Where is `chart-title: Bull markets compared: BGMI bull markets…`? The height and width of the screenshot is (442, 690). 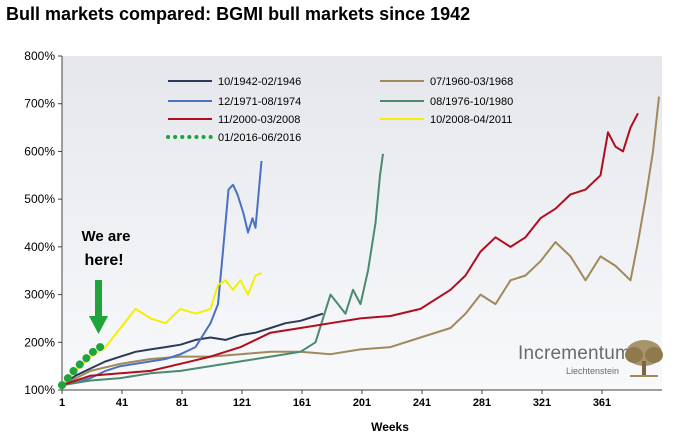 chart-title: Bull markets compared: BGMI bull markets… is located at coordinates (238, 14).